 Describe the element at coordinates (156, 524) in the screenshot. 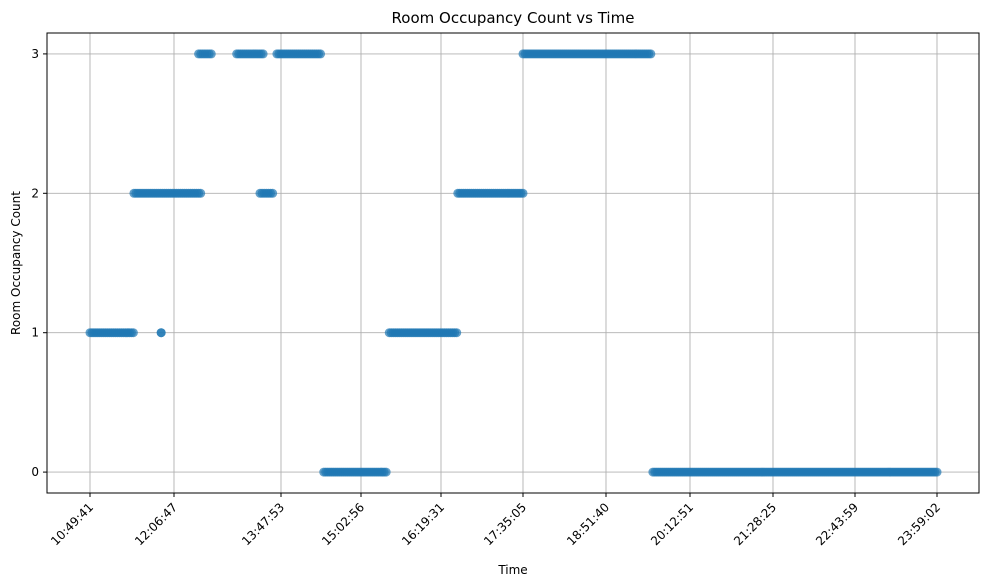

I see `x-tick-label: 12:06:47` at that location.